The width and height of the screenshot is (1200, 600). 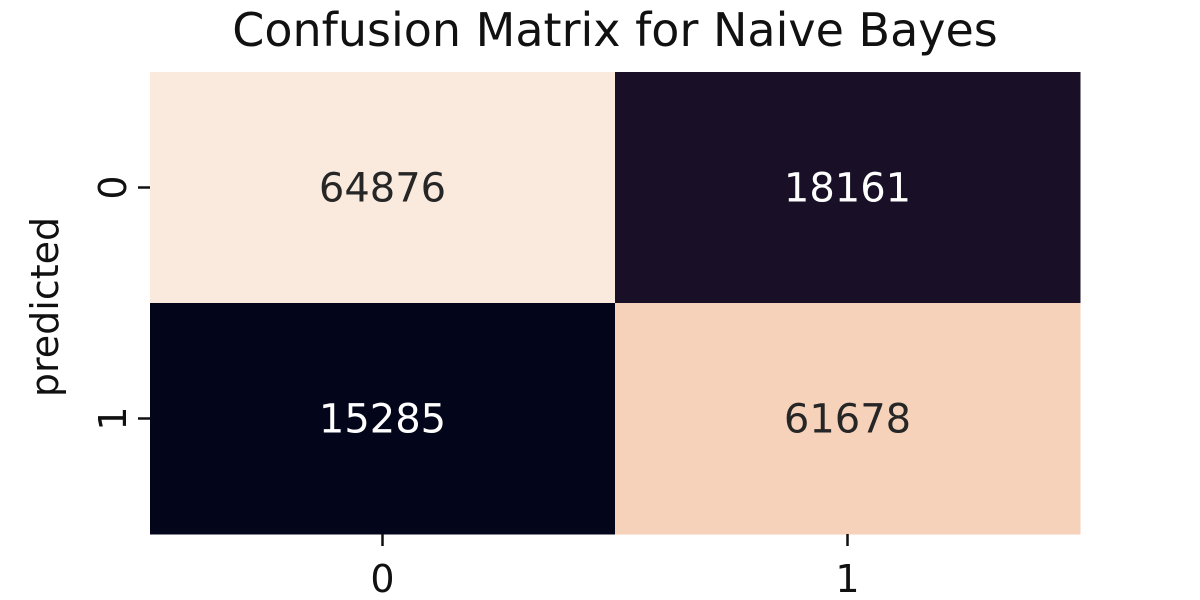 What do you see at coordinates (45, 307) in the screenshot?
I see `y-axis-label: predicted` at bounding box center [45, 307].